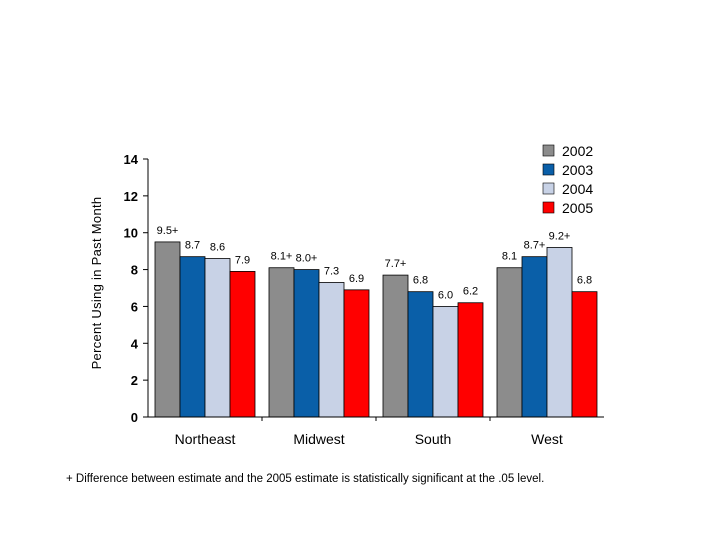 The width and height of the screenshot is (720, 540). What do you see at coordinates (134, 270) in the screenshot?
I see `y-tick-label: 8` at bounding box center [134, 270].